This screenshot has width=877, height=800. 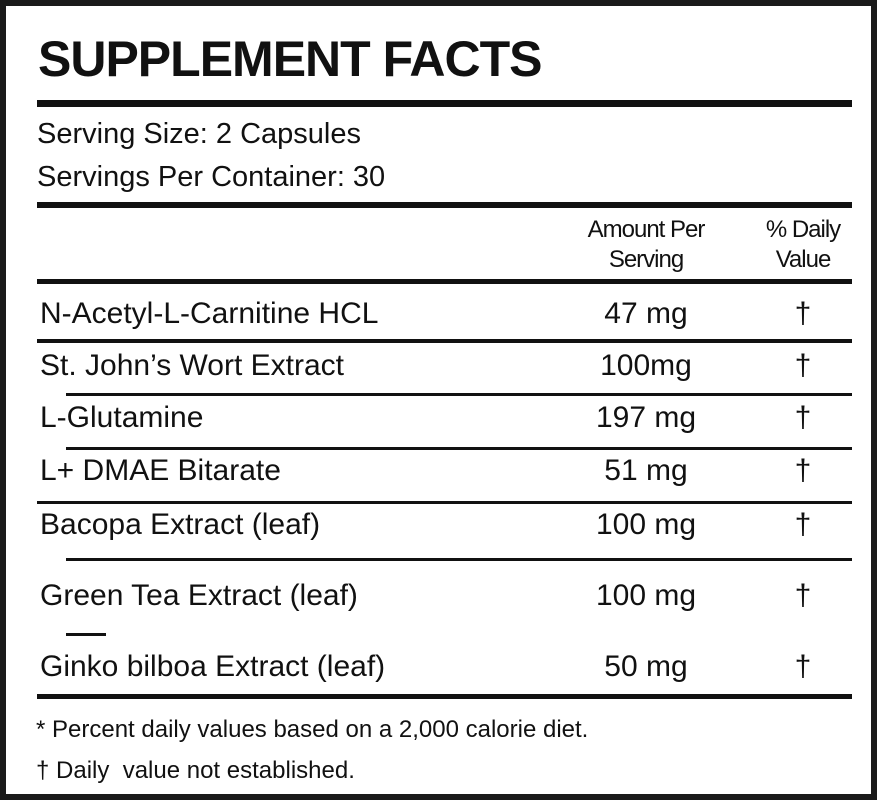 What do you see at coordinates (213, 666) in the screenshot?
I see `ingredient-name: Ginko bilboa Extract (leaf)` at bounding box center [213, 666].